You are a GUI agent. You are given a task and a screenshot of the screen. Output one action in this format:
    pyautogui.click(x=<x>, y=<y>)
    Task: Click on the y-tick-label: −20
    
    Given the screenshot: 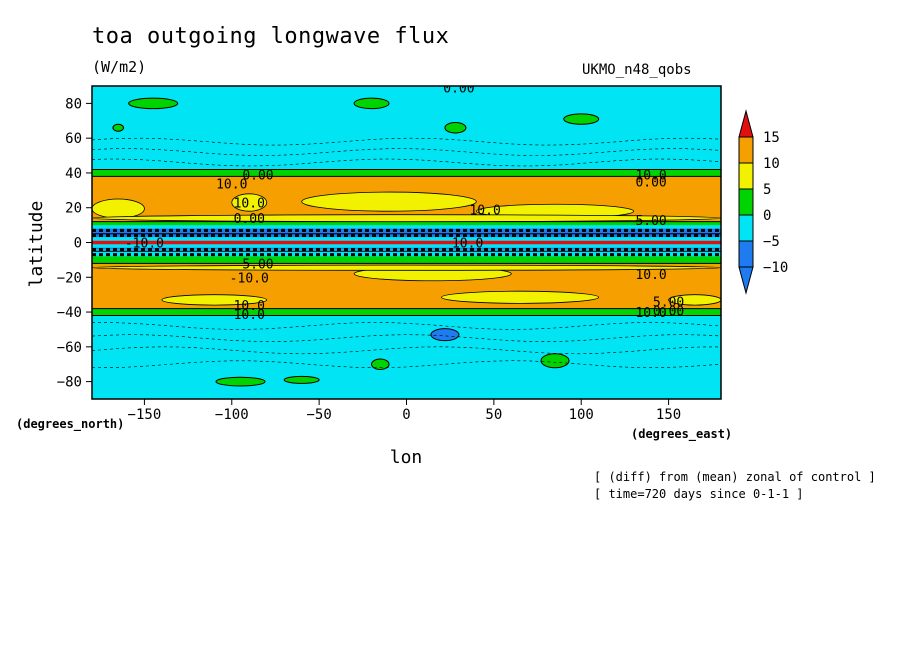 What is the action you would take?
    pyautogui.click(x=69, y=278)
    